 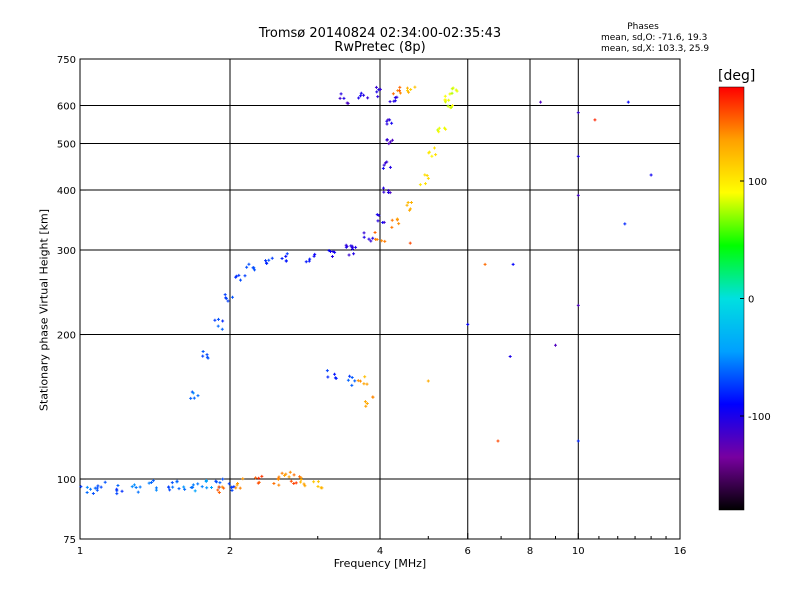 What do you see at coordinates (655, 49) in the screenshot?
I see `phase-stats-x: mean, sd,X: 103.3, 25.9` at bounding box center [655, 49].